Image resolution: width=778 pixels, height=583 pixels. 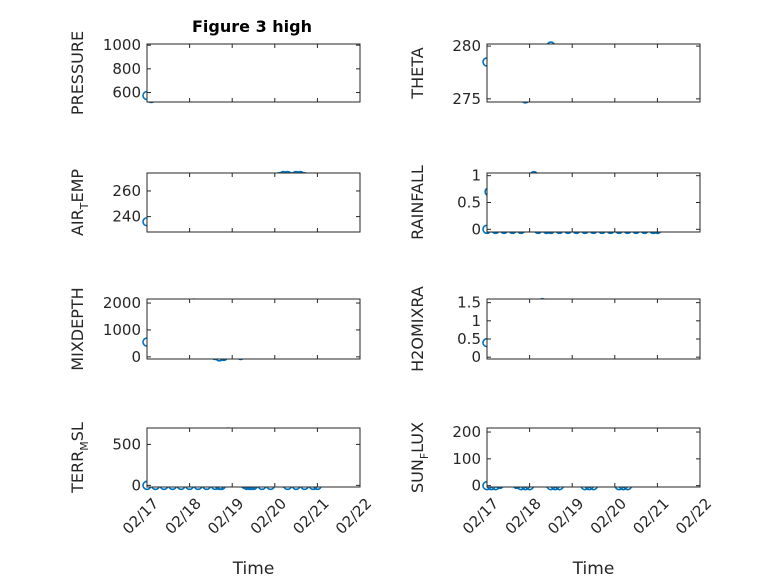 What do you see at coordinates (126, 93) in the screenshot?
I see `y-tick-label: 600` at bounding box center [126, 93].